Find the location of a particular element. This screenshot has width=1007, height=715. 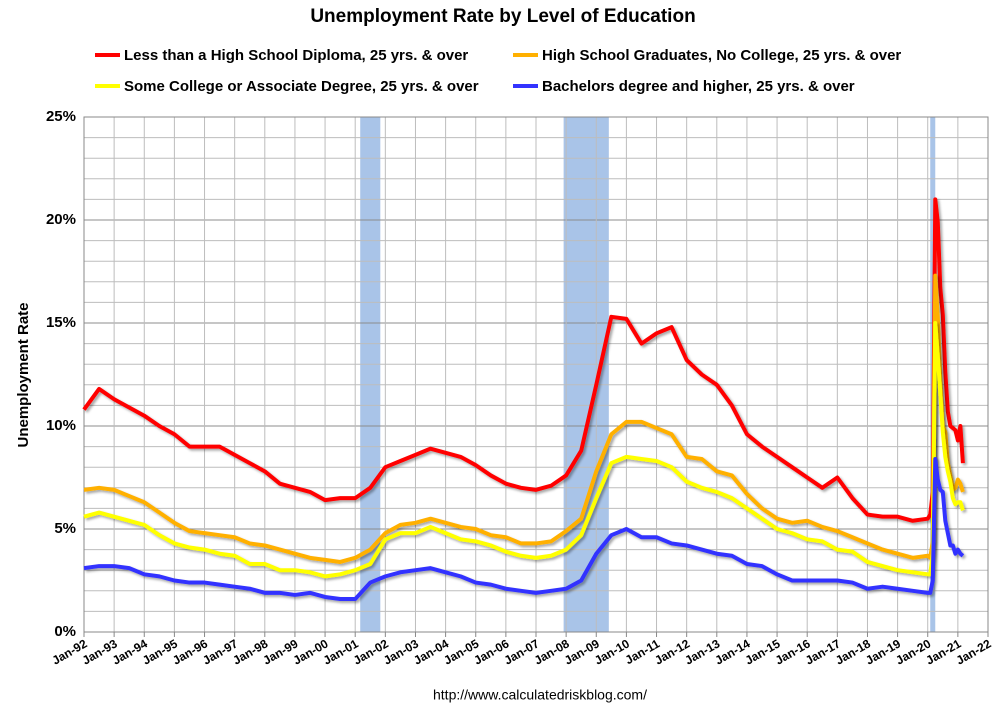

source-note: http://www.calculatedriskblog.com/ is located at coordinates (540, 695).